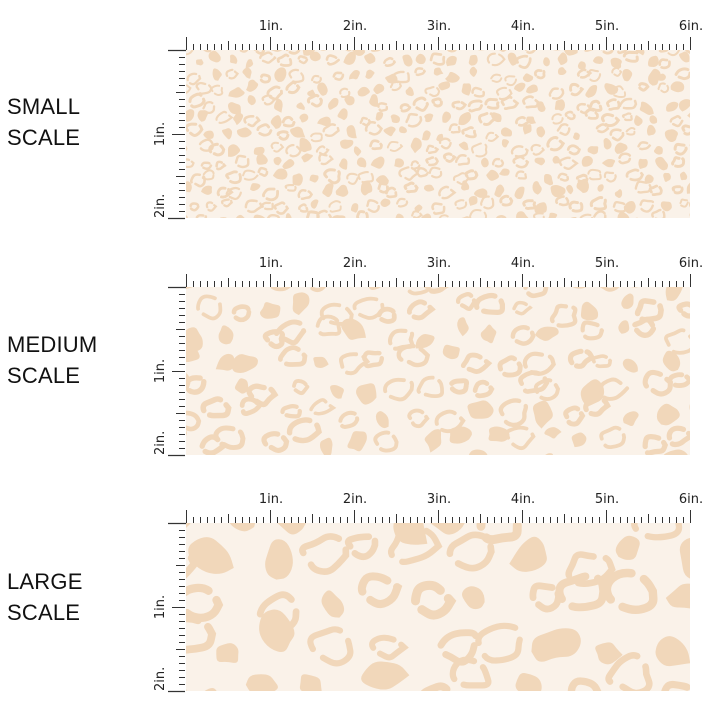 The width and height of the screenshot is (720, 720). What do you see at coordinates (52, 344) in the screenshot?
I see `scale-label-line1: MEDIUM` at bounding box center [52, 344].